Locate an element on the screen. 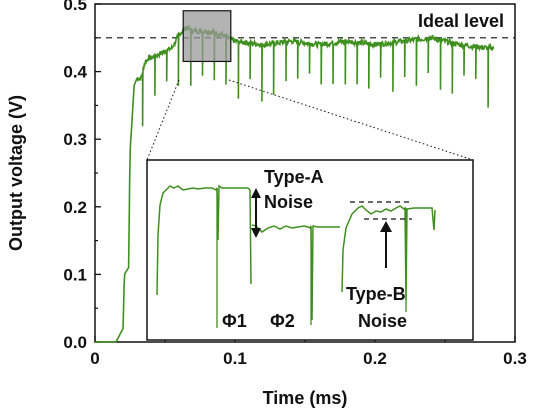  x-axis-title: Time (ms) is located at coordinates (305, 398).